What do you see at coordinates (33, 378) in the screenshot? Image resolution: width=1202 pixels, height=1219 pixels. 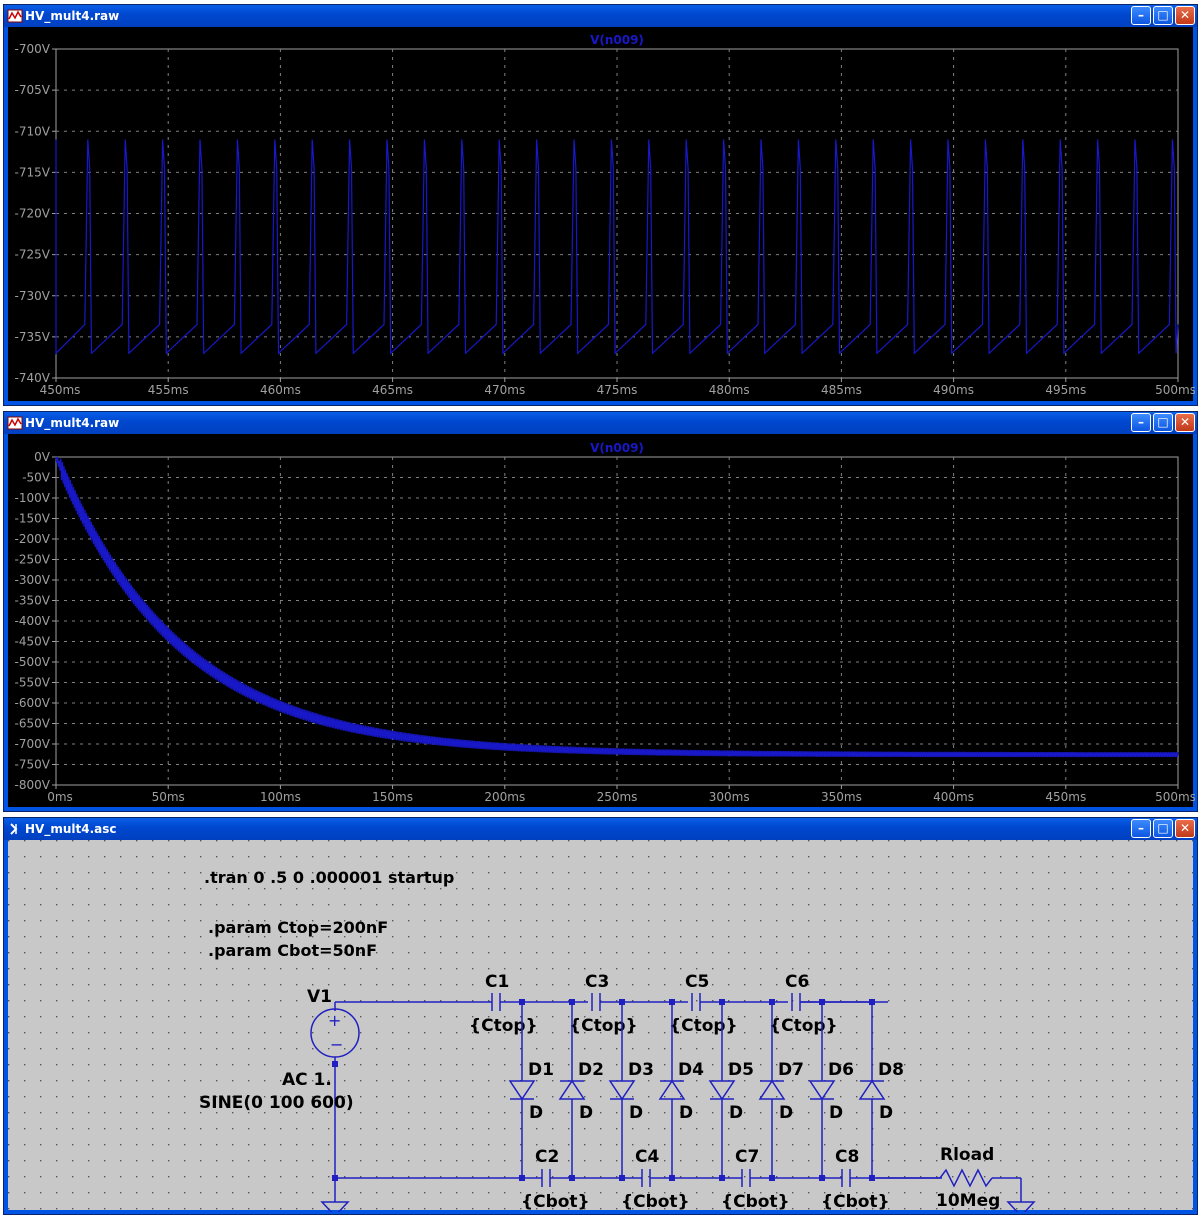 I see `y-tick-label: -740V` at bounding box center [33, 378].